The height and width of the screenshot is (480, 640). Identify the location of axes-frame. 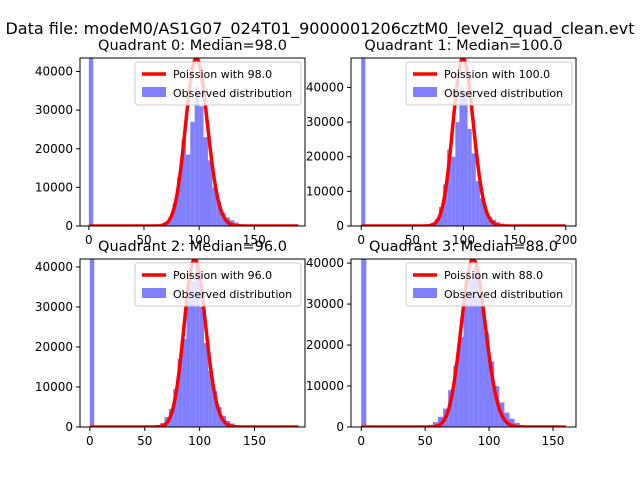
(463, 343).